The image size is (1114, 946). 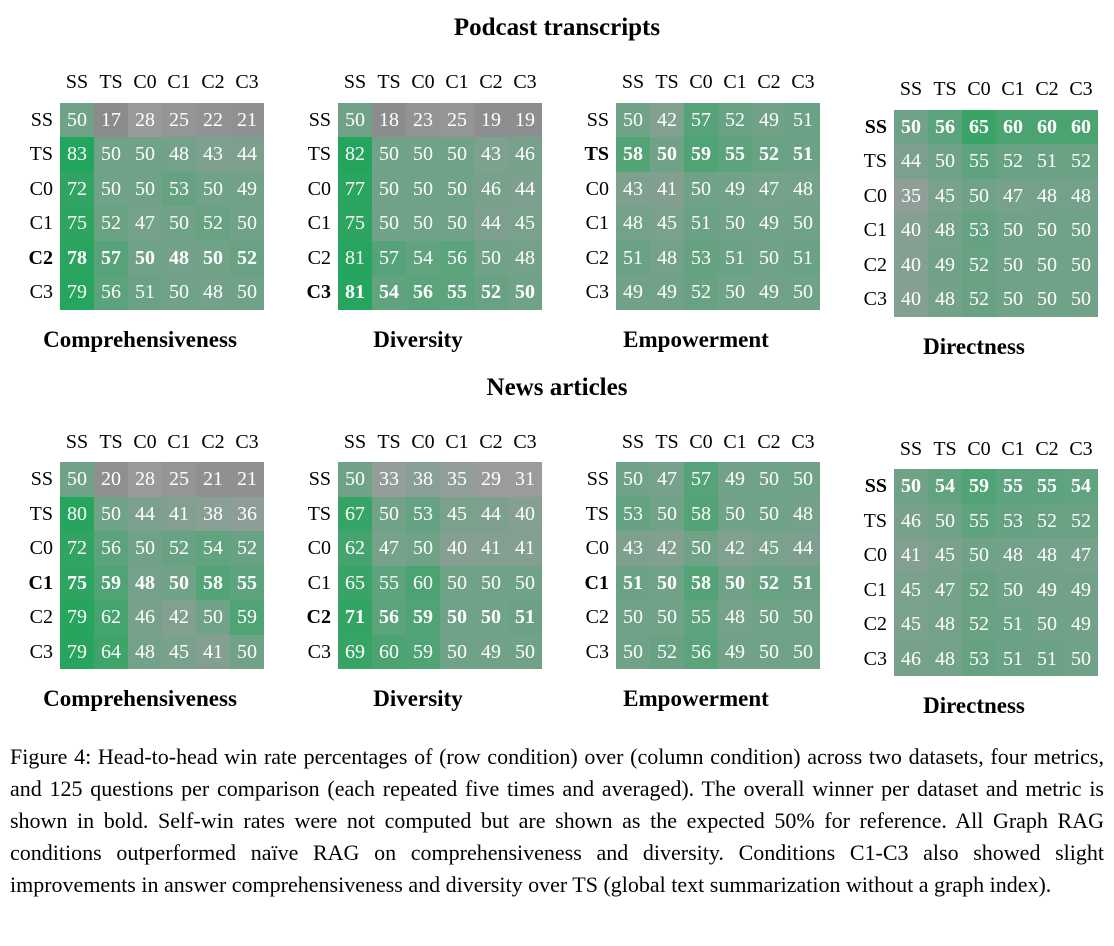 I want to click on heatmap-cell: 71, so click(x=355, y=617).